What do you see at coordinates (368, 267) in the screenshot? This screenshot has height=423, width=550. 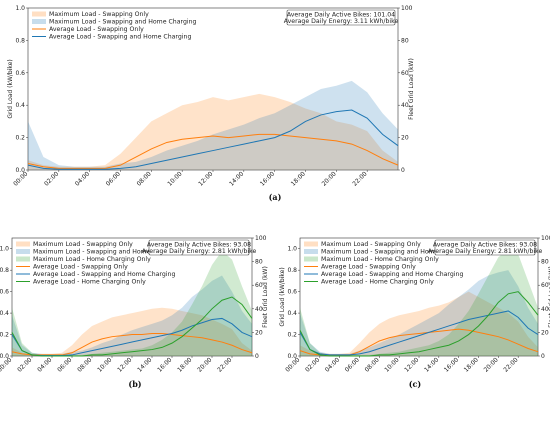 I see `legend-label: Average Load - Swapping Only` at bounding box center [368, 267].